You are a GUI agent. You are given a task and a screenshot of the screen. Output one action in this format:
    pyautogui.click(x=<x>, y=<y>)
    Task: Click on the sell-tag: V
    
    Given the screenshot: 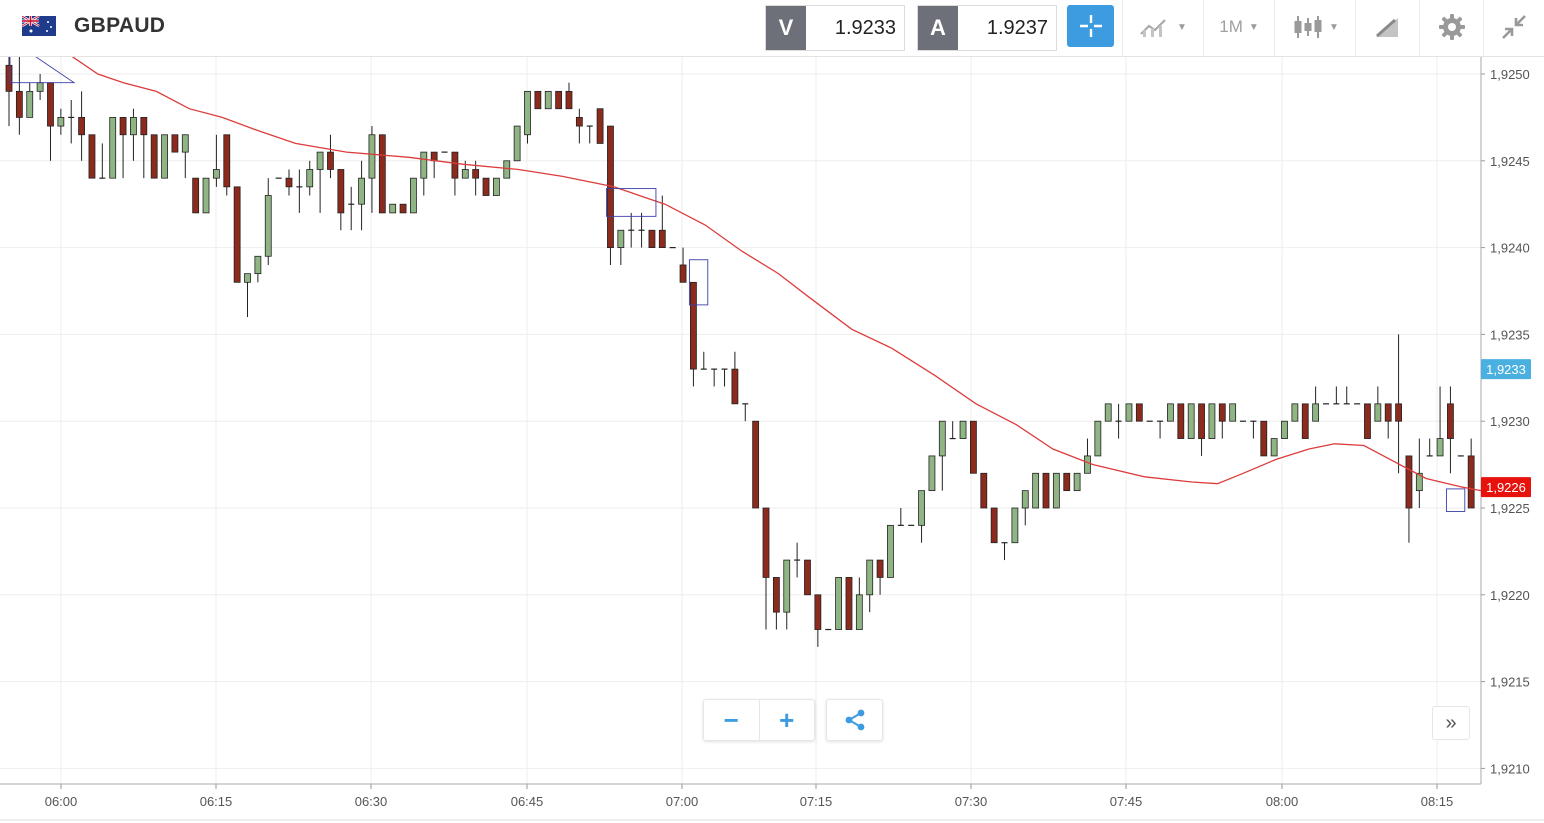 What is the action you would take?
    pyautogui.click(x=786, y=28)
    